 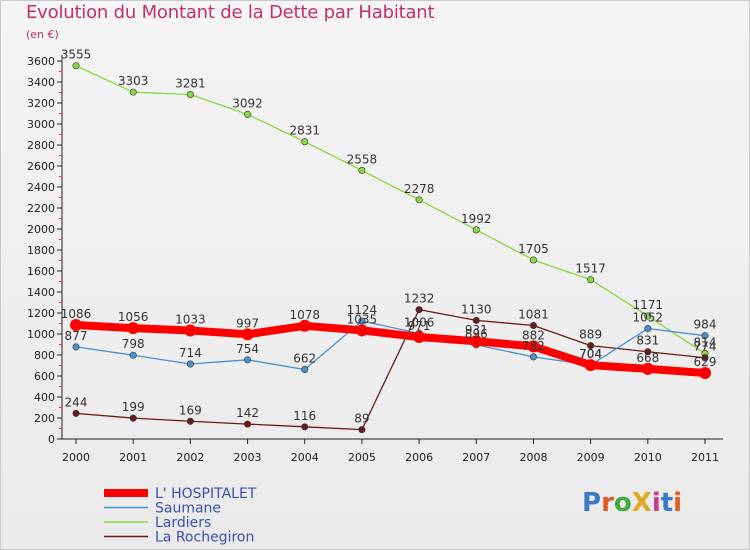 I want to click on logo-letter: P, so click(x=592, y=503).